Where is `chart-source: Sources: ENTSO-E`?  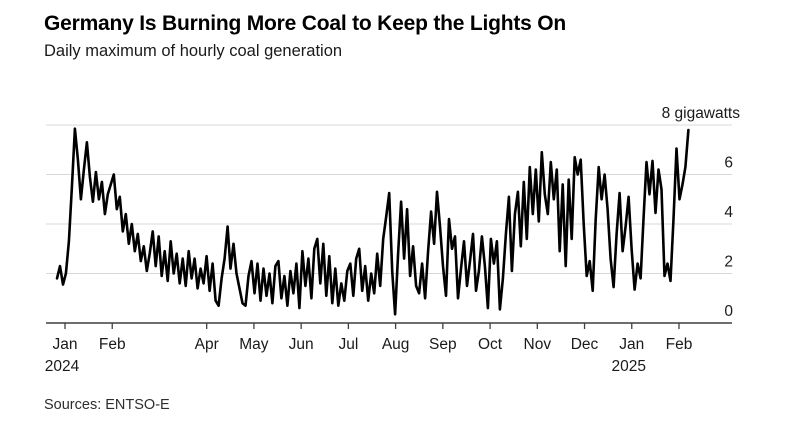
chart-source: Sources: ENTSO-E is located at coordinates (107, 405).